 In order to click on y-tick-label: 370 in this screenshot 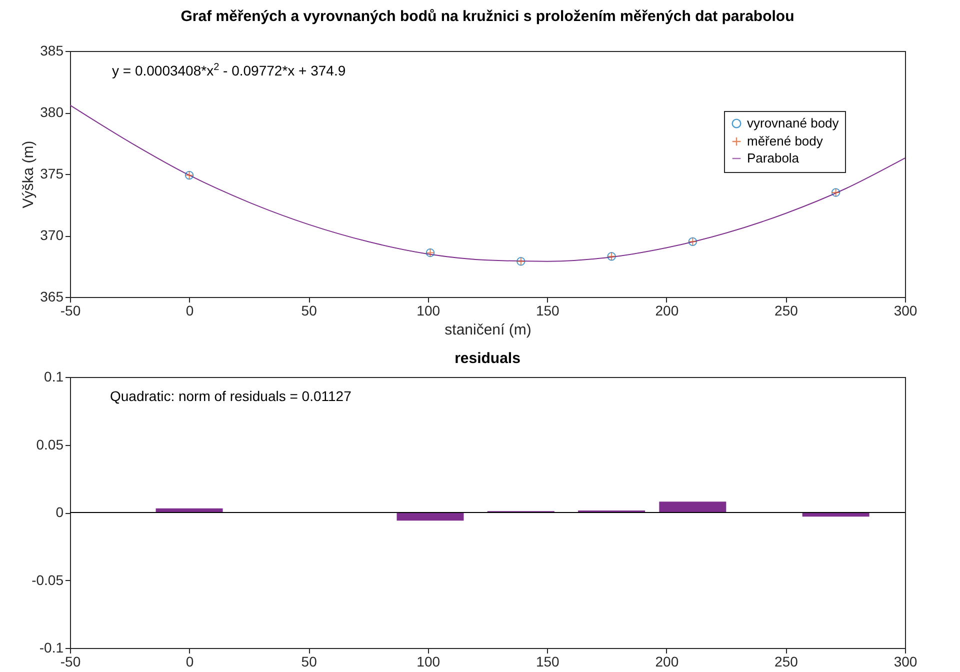, I will do `click(52, 235)`.